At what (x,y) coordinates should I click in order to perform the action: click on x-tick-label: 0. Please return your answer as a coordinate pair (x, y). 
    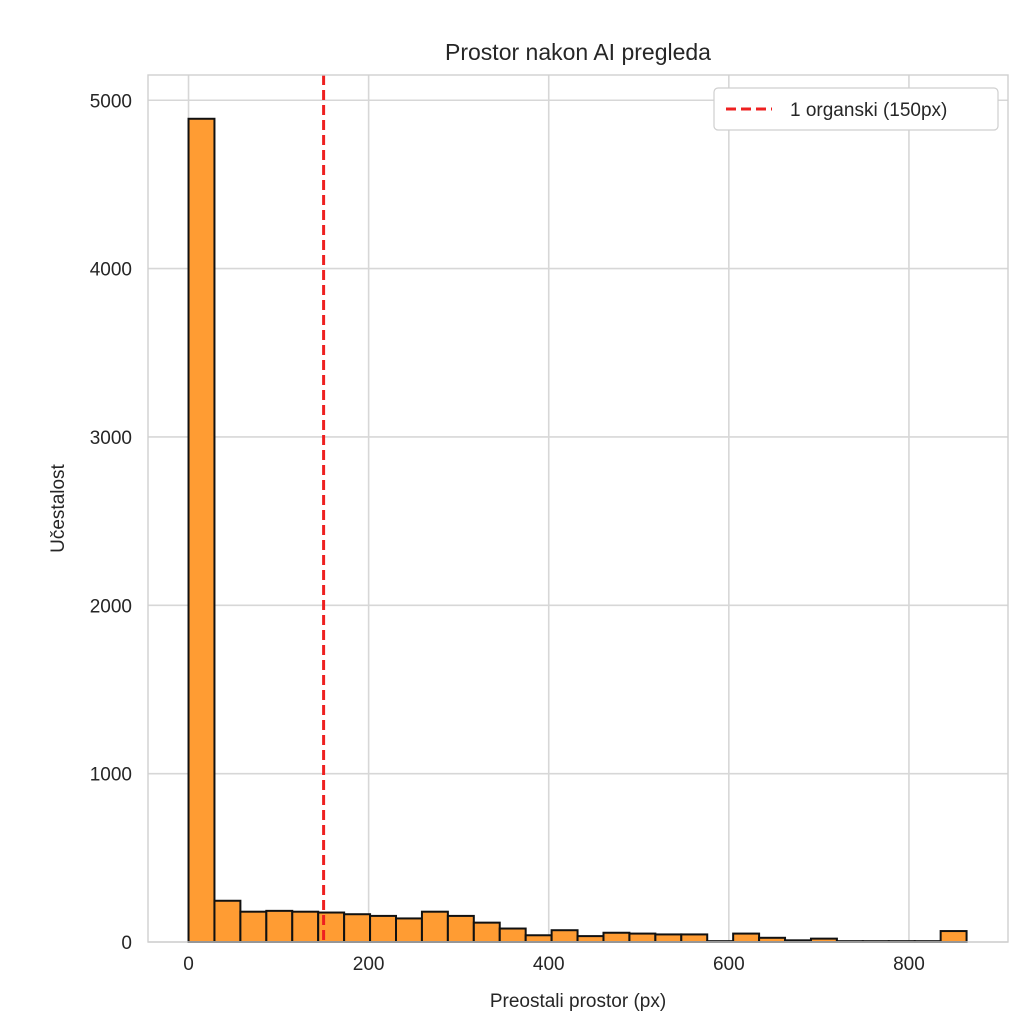
    Looking at the image, I should click on (188, 964).